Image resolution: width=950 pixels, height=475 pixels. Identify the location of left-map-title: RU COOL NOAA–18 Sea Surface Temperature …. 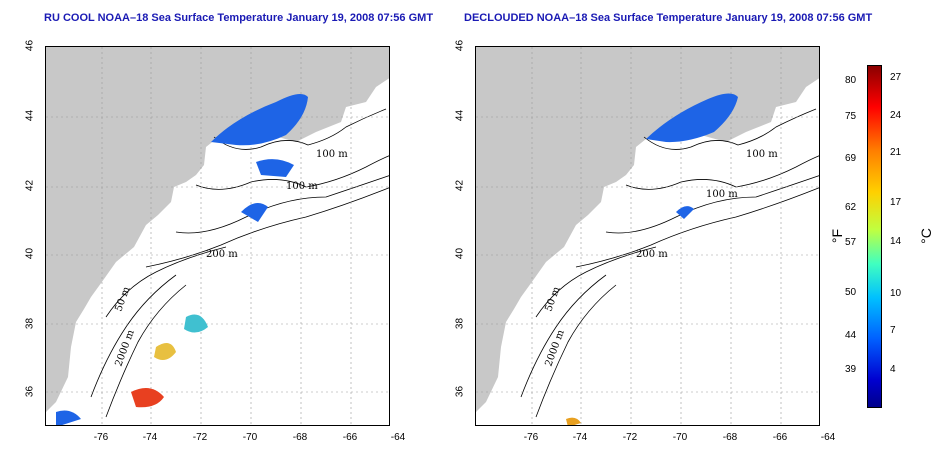
(239, 18).